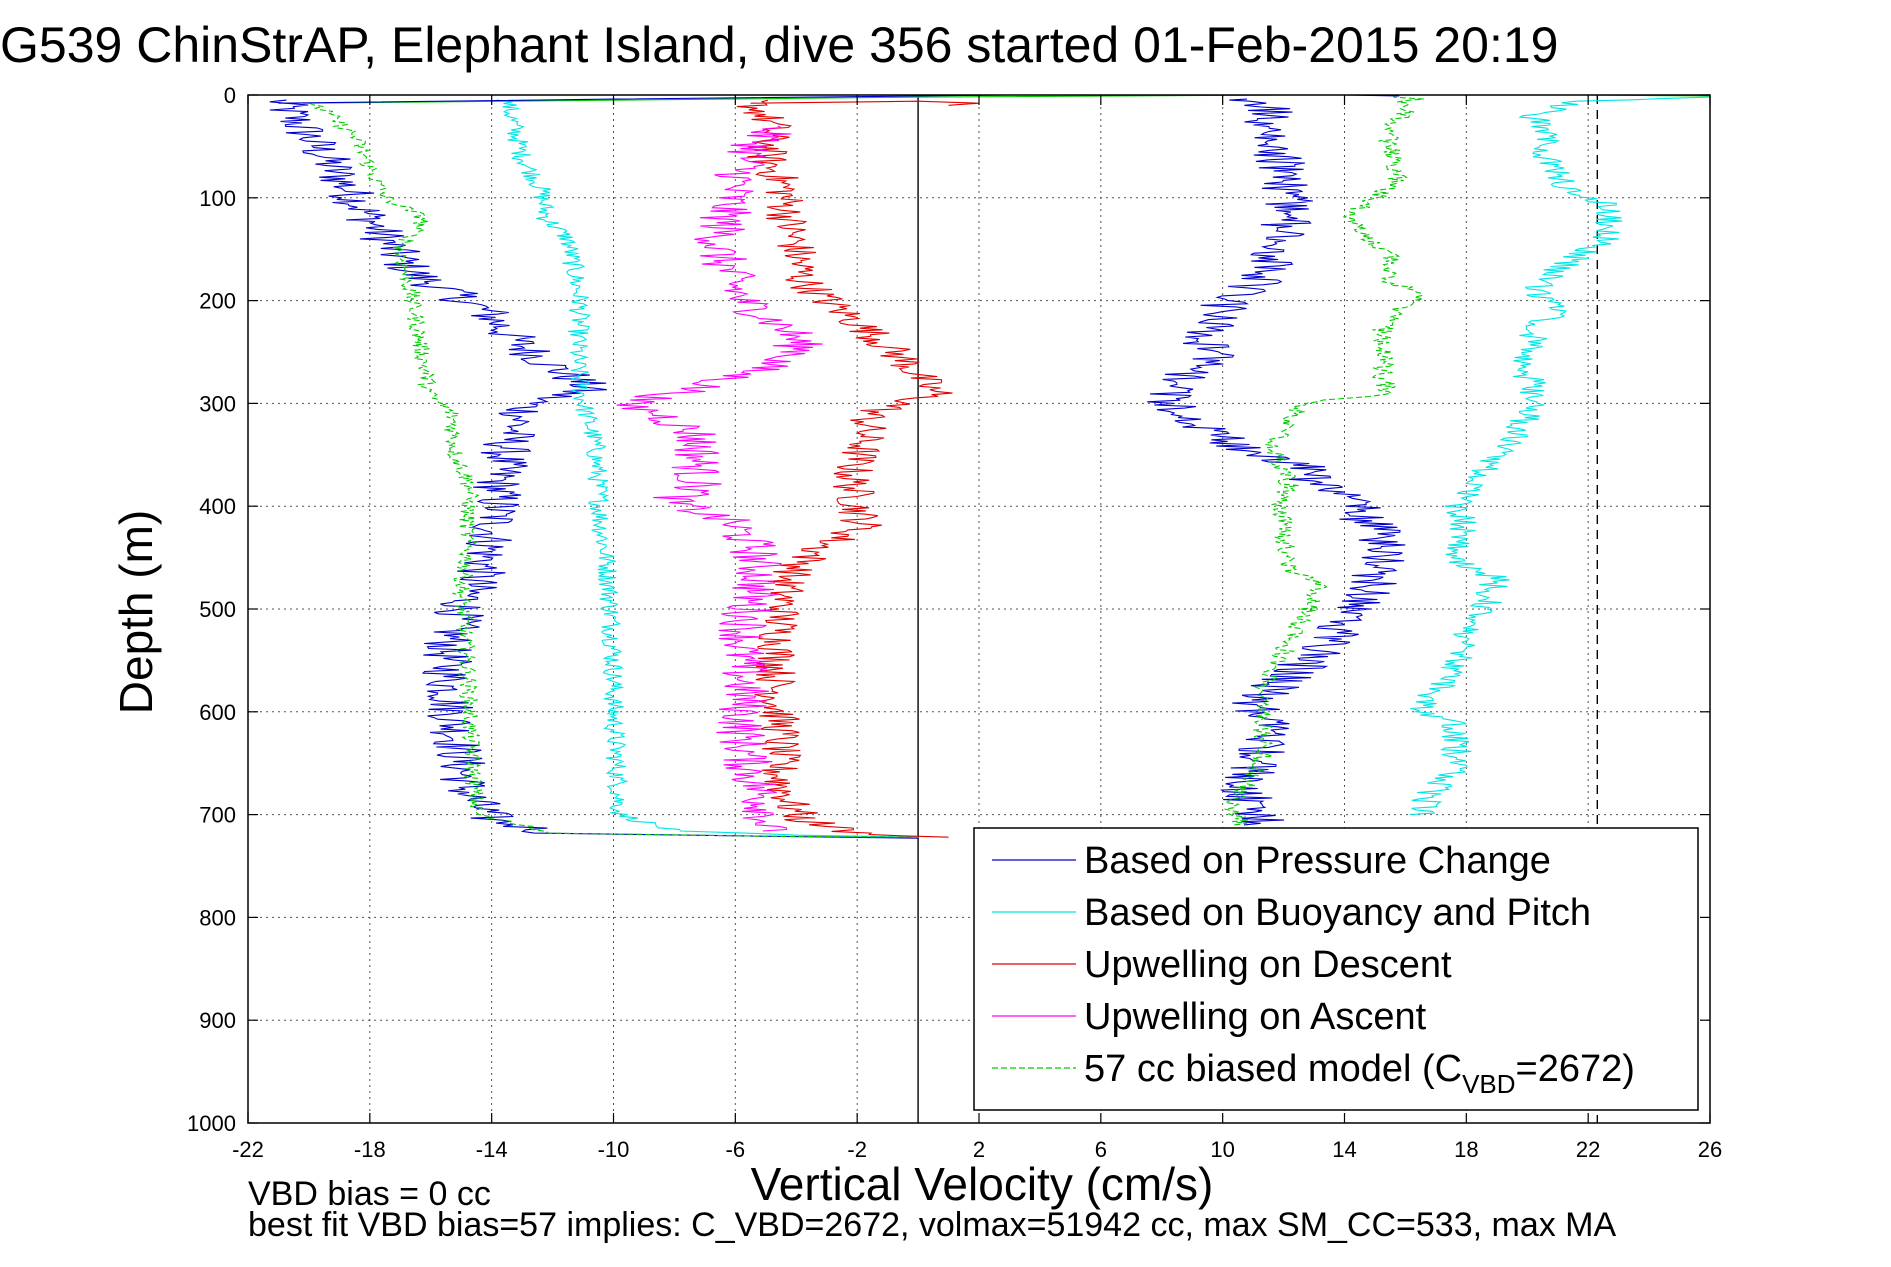  Describe the element at coordinates (369, 1194) in the screenshot. I see `vbd-bias-note: VBD bias = 0 cc` at that location.